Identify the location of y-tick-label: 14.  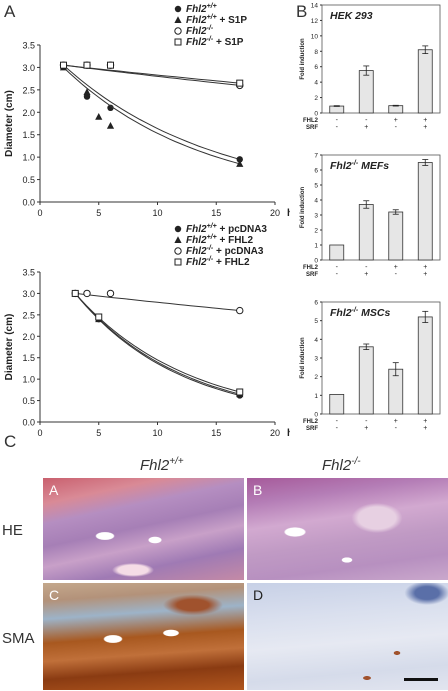
(315, 6).